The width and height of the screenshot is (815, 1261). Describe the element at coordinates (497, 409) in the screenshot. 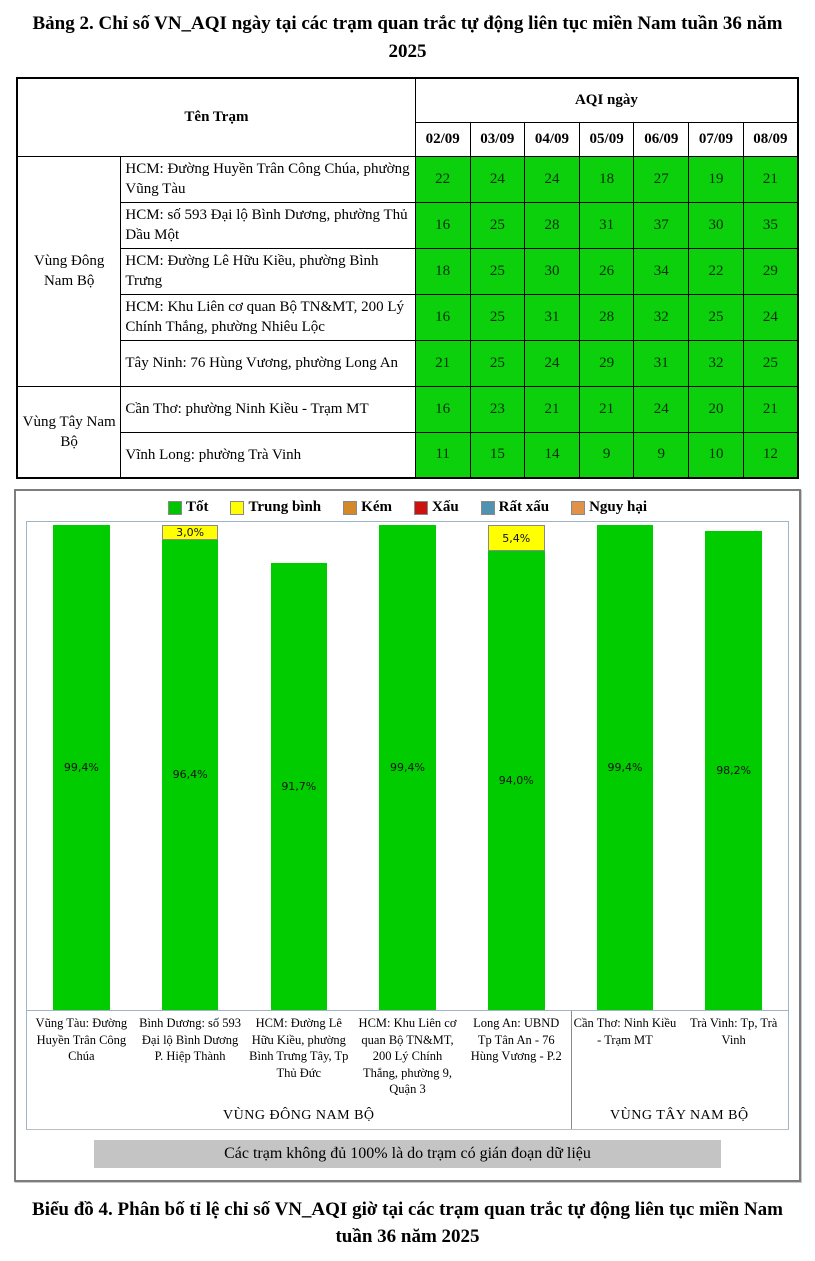

I see `aqi-value-cell: 23` at that location.